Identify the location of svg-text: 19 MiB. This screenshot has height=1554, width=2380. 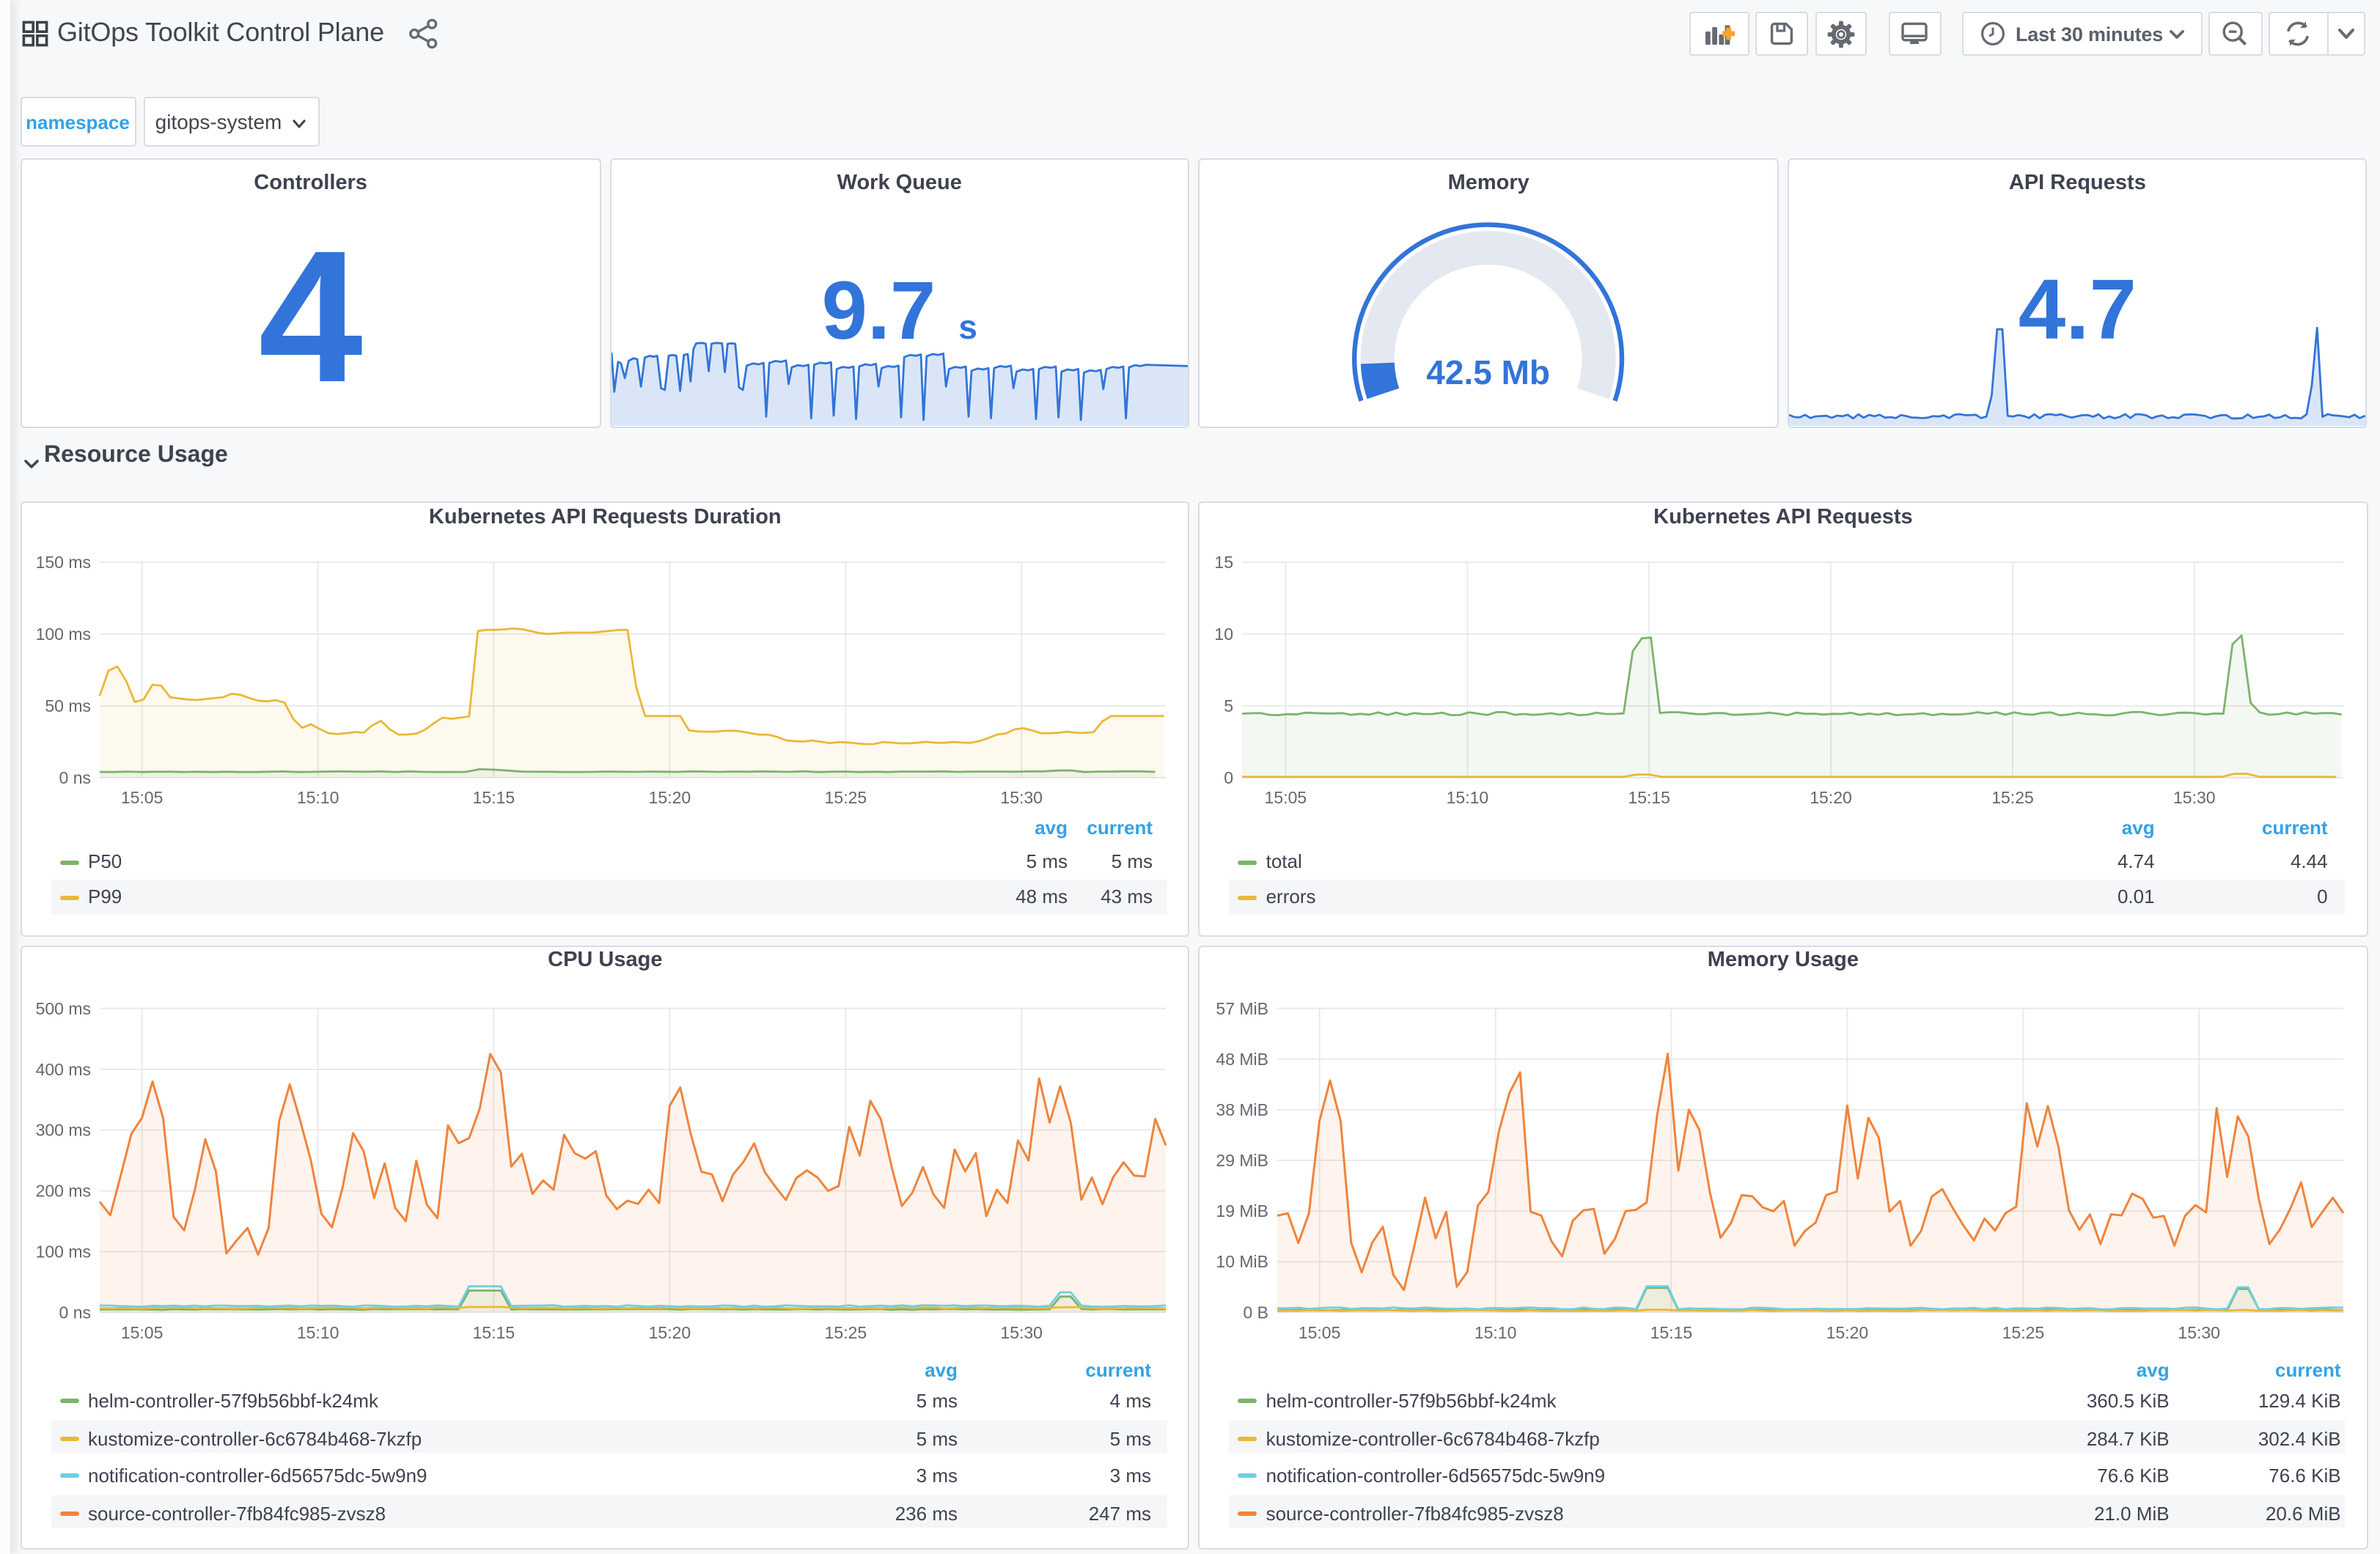
(1243, 1210).